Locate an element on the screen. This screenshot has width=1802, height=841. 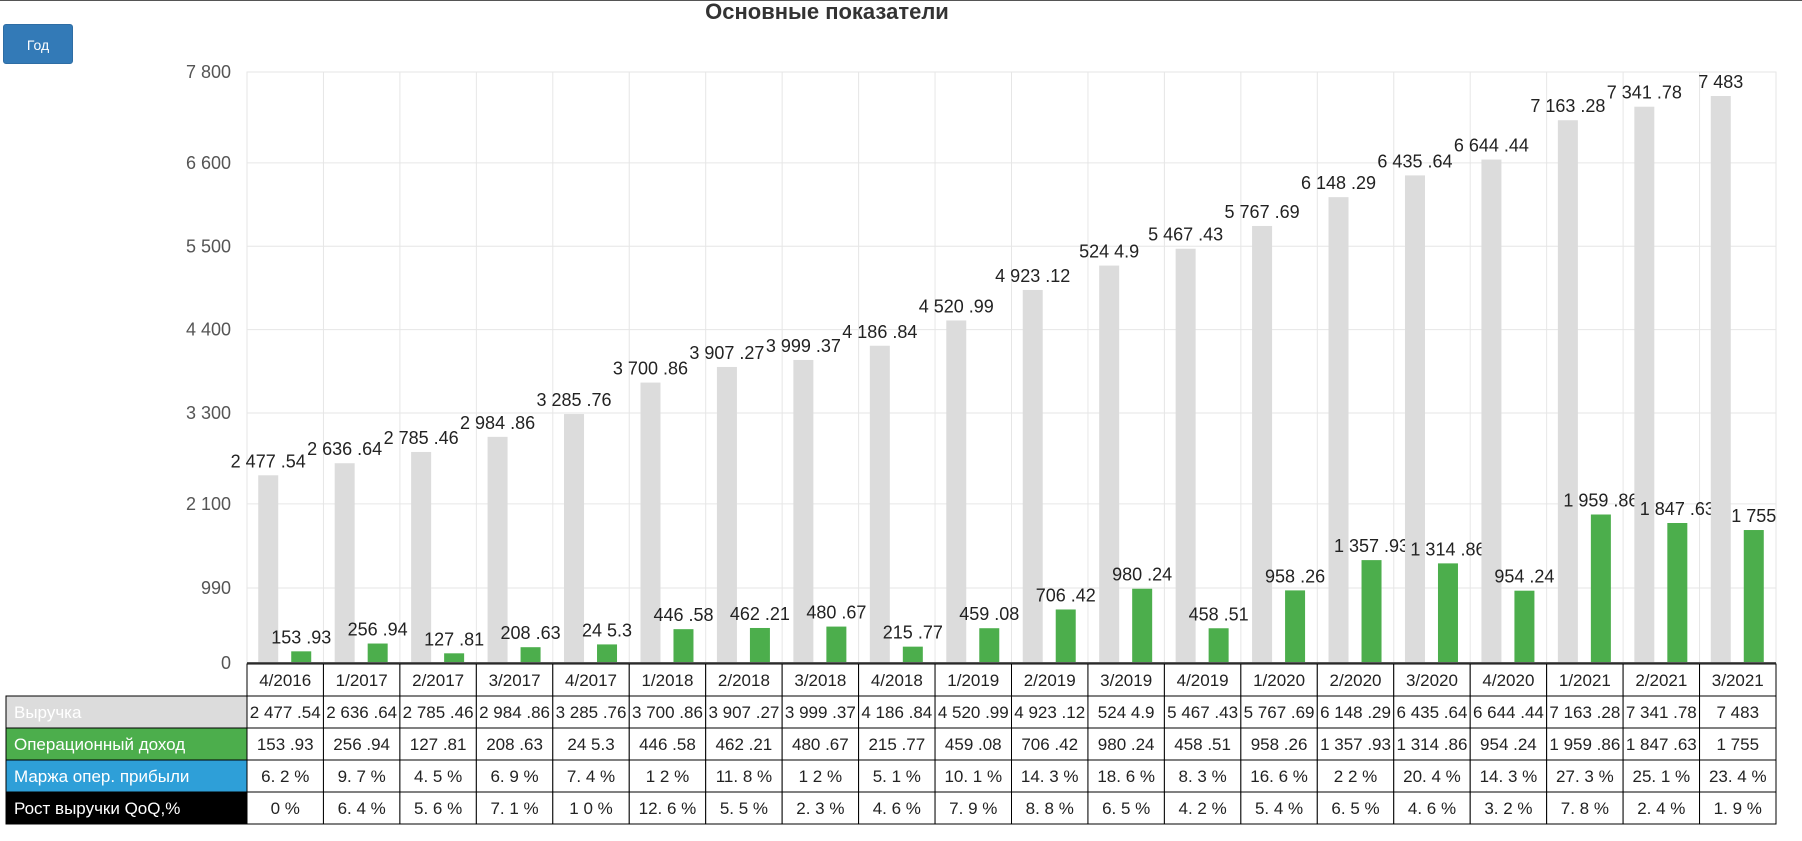
table-cell-value: 6. 2 % is located at coordinates (285, 776).